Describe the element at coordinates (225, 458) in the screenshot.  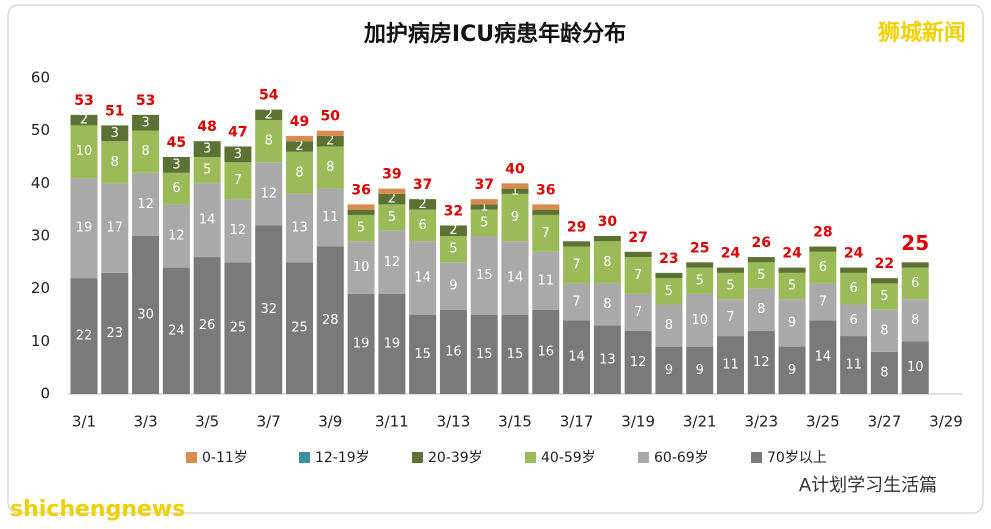
I see `legend-label: 0-11岁` at that location.